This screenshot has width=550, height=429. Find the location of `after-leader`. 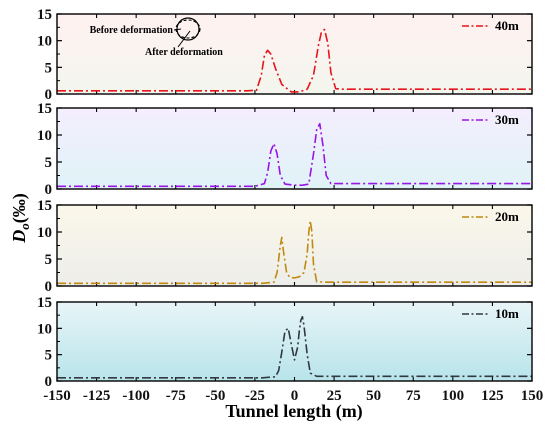

after-leader is located at coordinates (184, 39).